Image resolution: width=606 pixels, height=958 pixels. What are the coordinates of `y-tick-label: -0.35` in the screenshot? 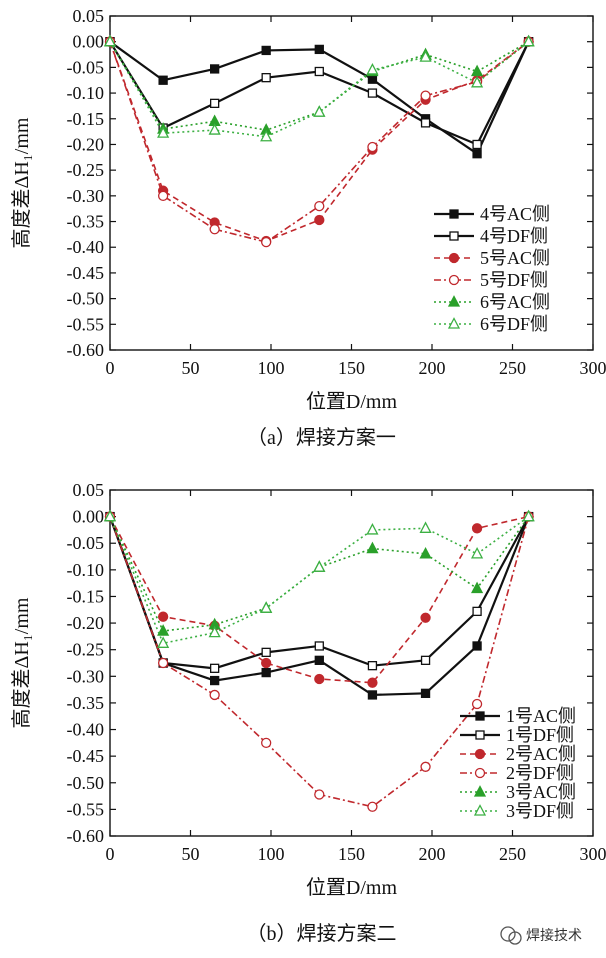 It's located at (86, 222).